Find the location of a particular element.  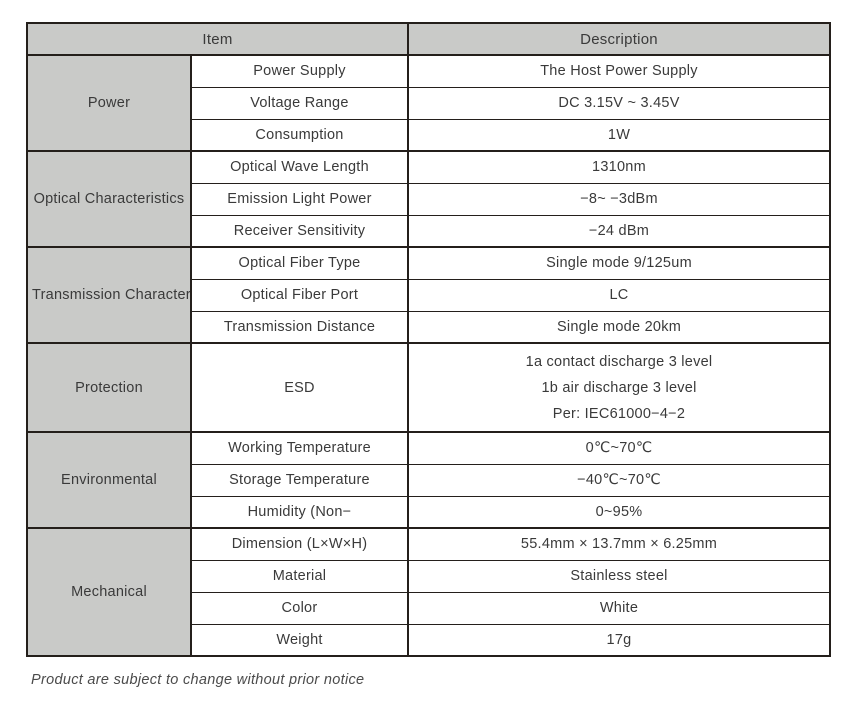

item-cell: Storage Temperature is located at coordinates (299, 480).